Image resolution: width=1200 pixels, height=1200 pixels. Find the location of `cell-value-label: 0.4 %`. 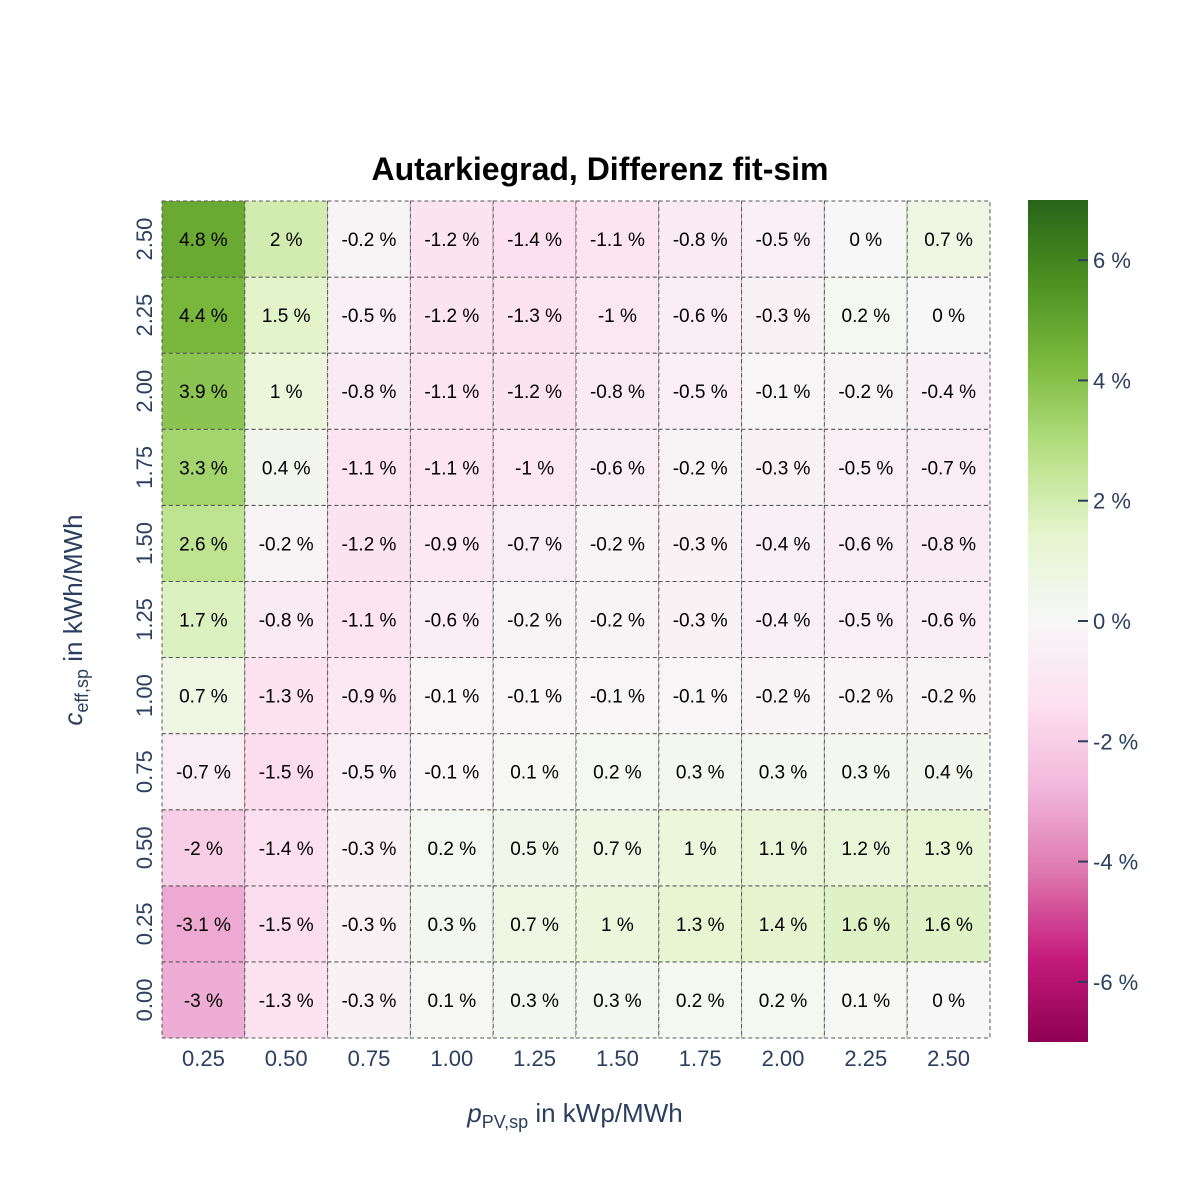

cell-value-label: 0.4 % is located at coordinates (948, 773).